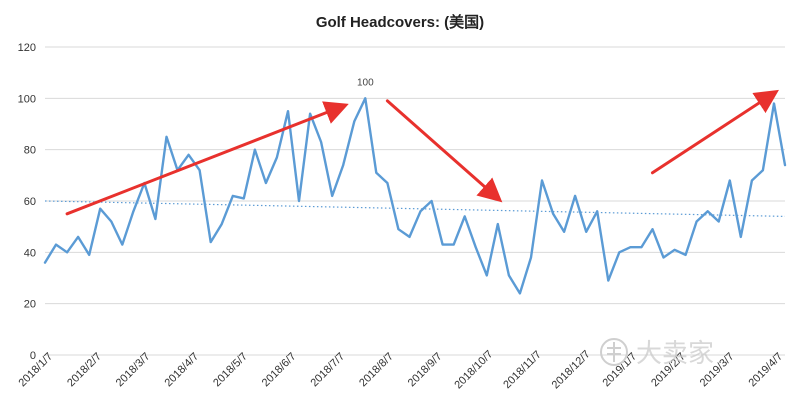  What do you see at coordinates (133, 369) in the screenshot?
I see `x-tick-label: 2018/3/7` at bounding box center [133, 369].